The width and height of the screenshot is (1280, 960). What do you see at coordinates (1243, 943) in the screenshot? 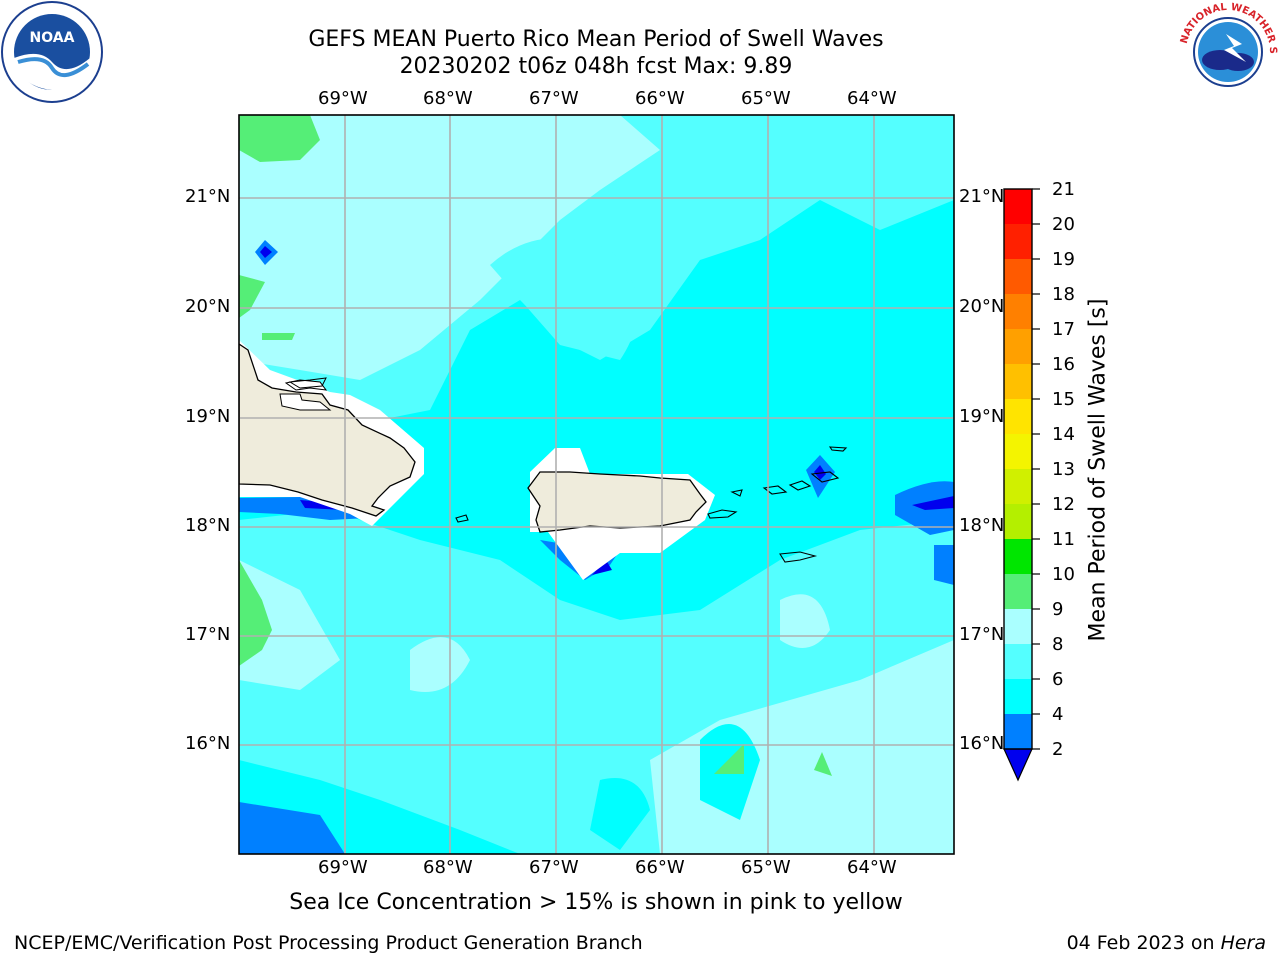
I see `host-name: Hera` at bounding box center [1243, 943].